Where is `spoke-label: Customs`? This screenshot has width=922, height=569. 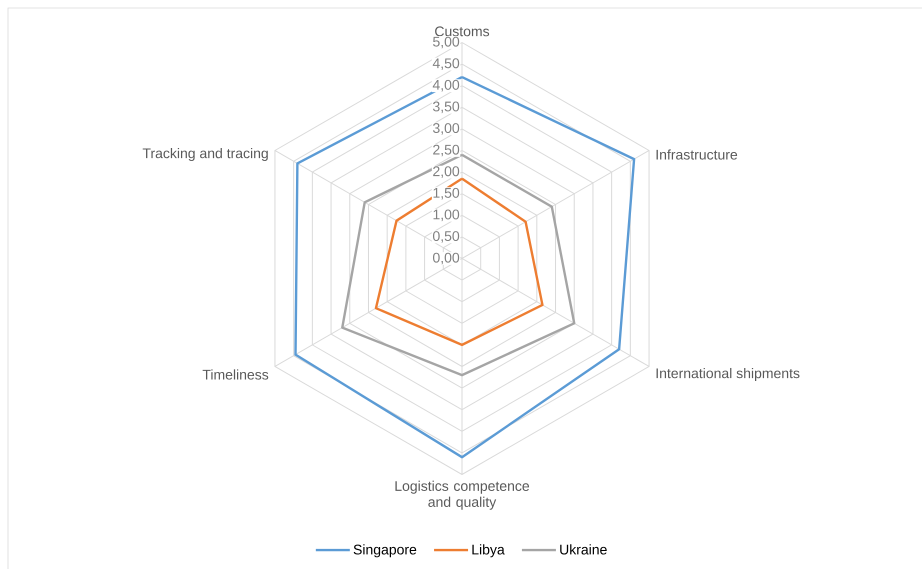
spoke-label: Customs is located at coordinates (462, 31).